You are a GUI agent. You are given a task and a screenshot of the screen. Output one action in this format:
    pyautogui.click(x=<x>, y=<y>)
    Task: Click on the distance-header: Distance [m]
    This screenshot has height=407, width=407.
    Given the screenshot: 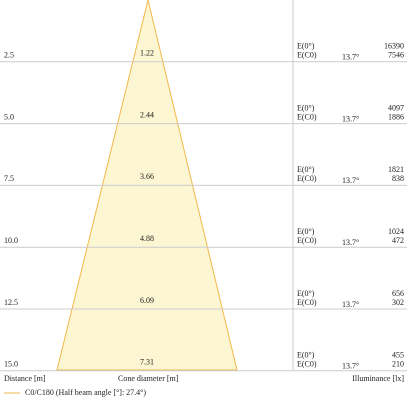 What is the action you would take?
    pyautogui.click(x=25, y=378)
    